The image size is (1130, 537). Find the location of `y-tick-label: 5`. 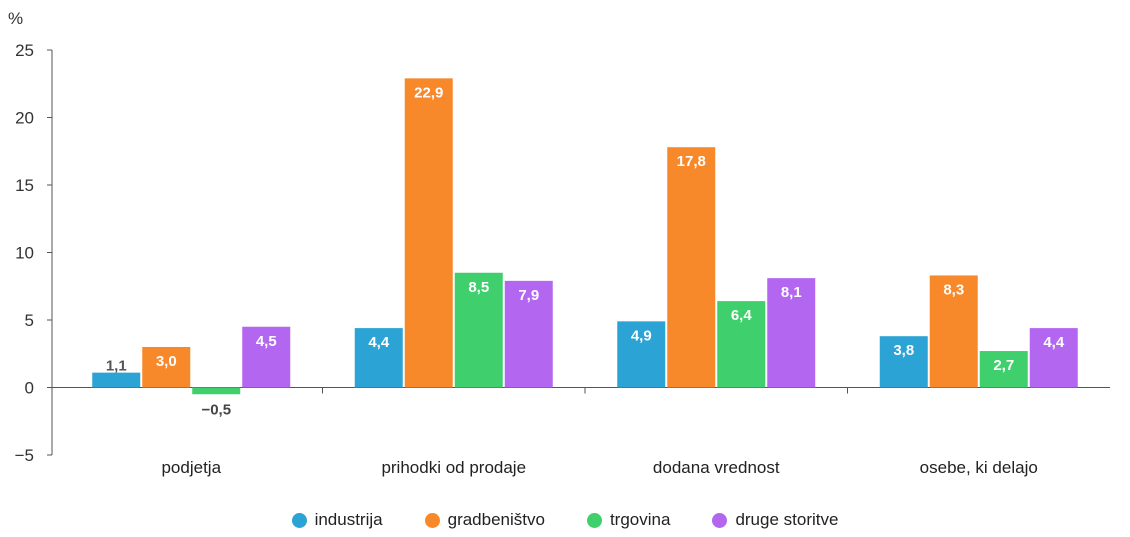

y-tick-label: 5 is located at coordinates (29, 320).